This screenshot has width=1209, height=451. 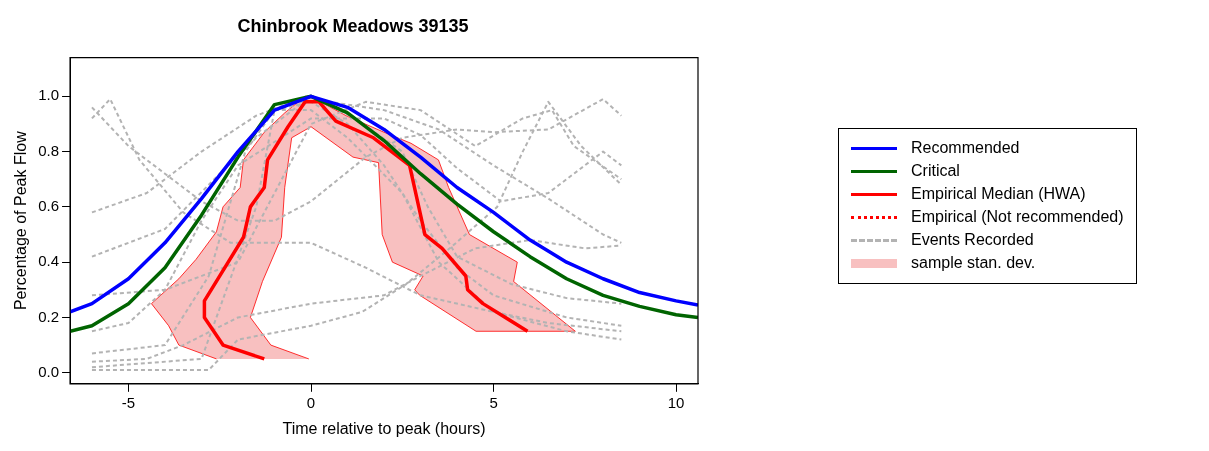 What do you see at coordinates (49, 206) in the screenshot?
I see `y-tick-label: 0.6` at bounding box center [49, 206].